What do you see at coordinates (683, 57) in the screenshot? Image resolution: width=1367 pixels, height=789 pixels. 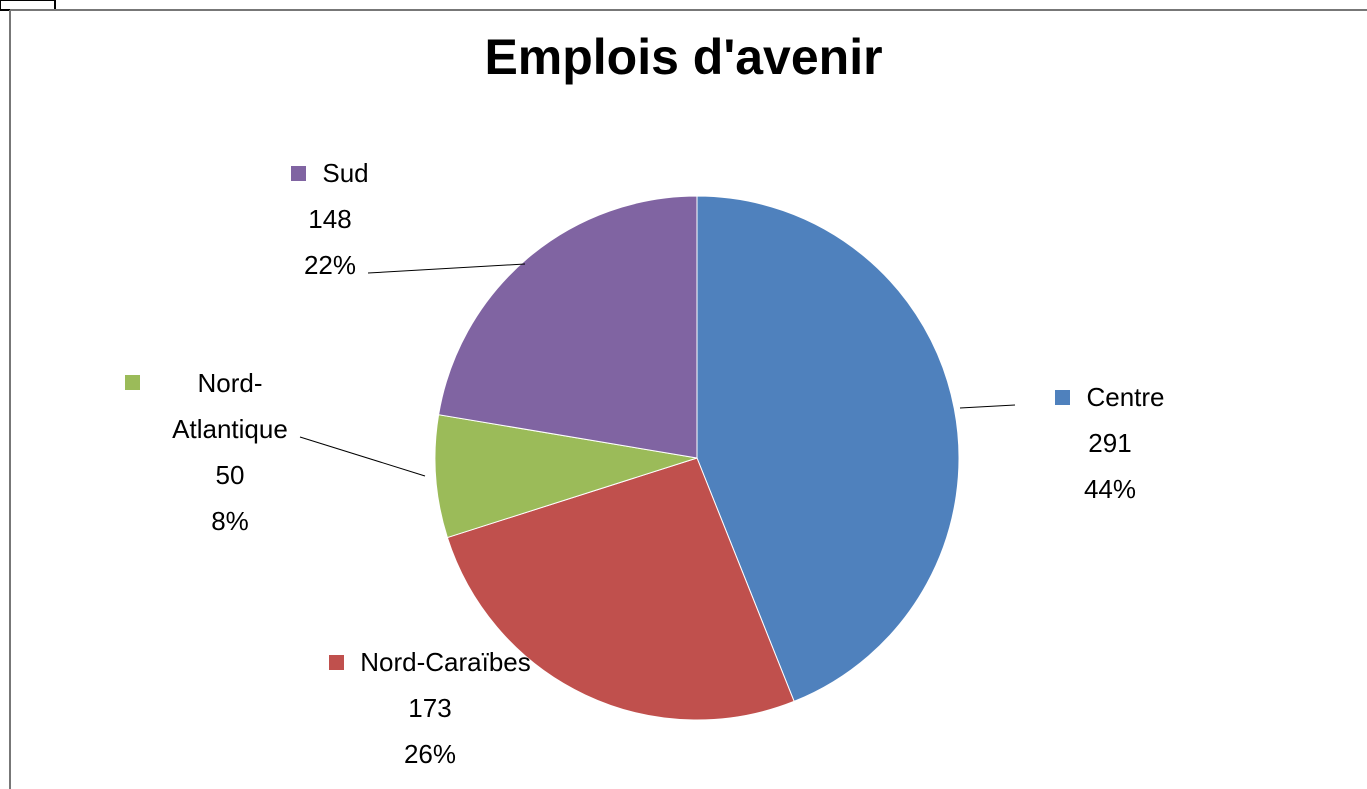 I see `chart-title: Emplois d'avenir` at bounding box center [683, 57].